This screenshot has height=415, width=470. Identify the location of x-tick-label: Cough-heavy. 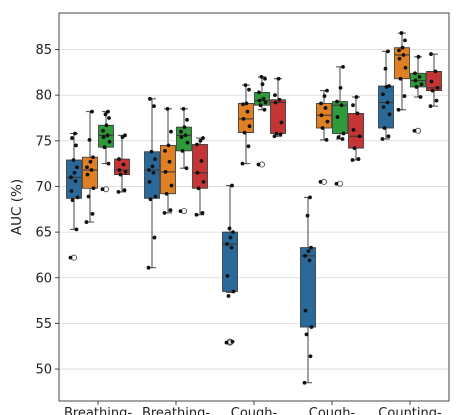
(254, 410).